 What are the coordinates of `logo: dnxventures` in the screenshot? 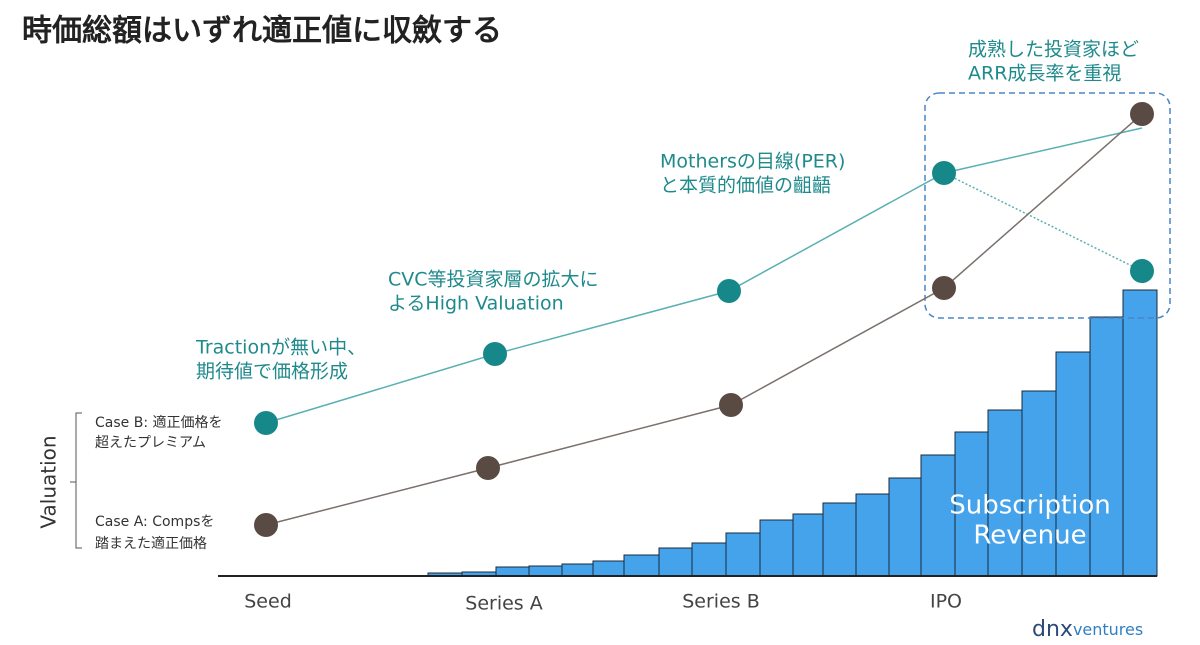 It's located at (1087, 629).